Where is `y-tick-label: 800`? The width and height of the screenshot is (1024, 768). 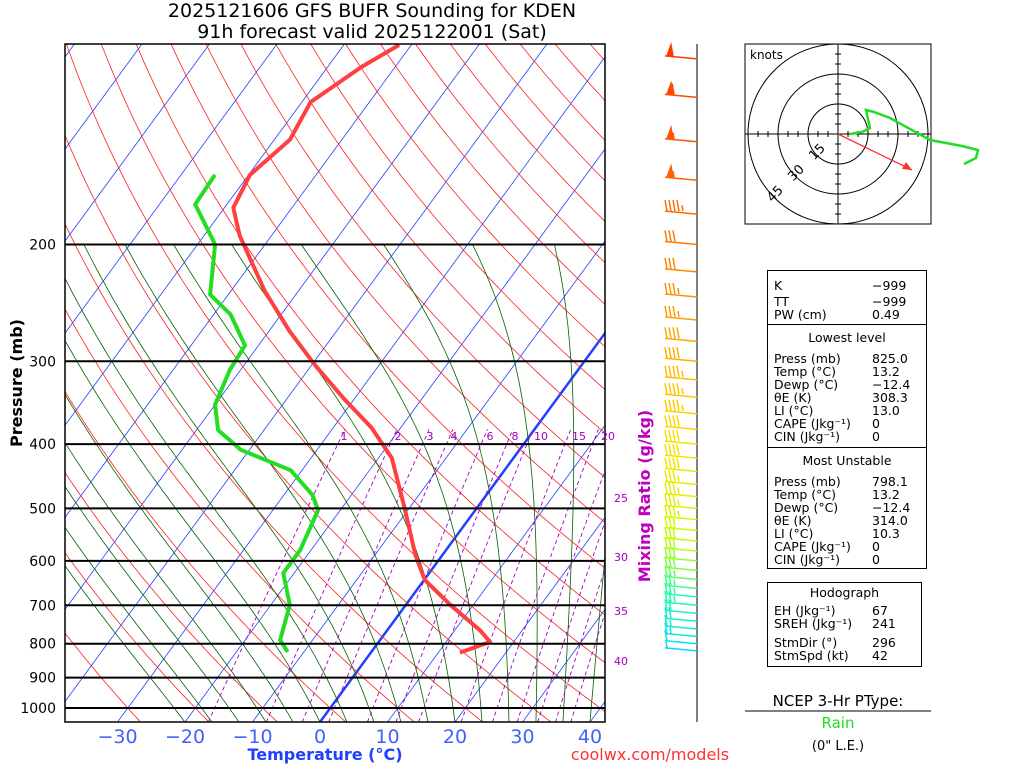 y-tick-label: 800 is located at coordinates (42, 645).